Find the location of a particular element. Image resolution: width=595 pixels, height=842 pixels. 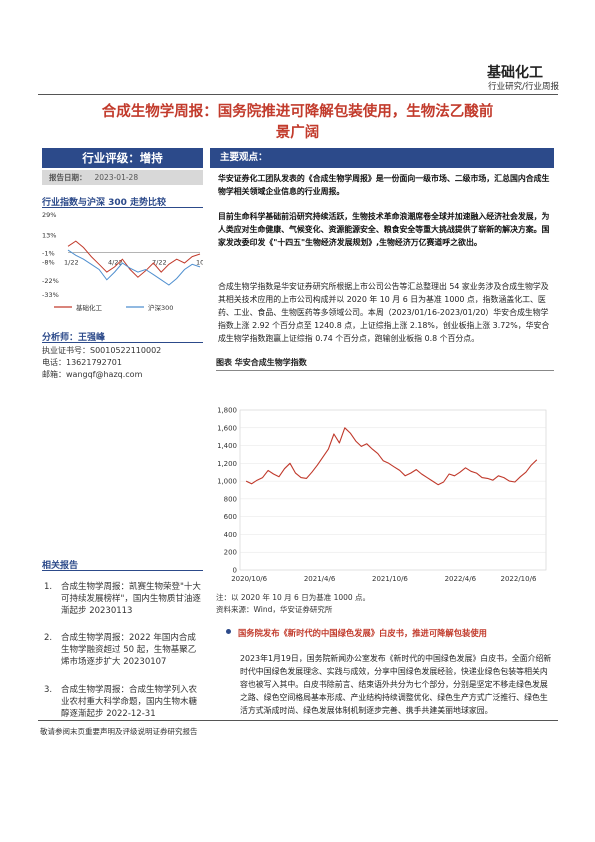

title-line-1: 合成生物学周报：国务院推进可降解包装使用，生物法乙酸前 is located at coordinates (297, 111).